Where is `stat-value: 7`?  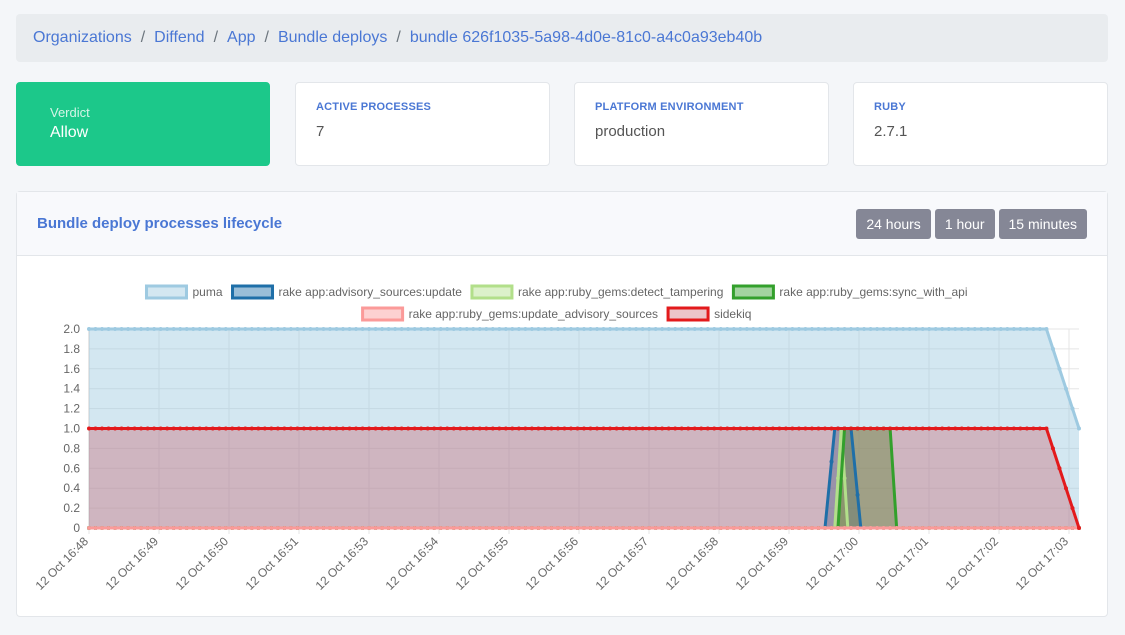 stat-value: 7 is located at coordinates (320, 131).